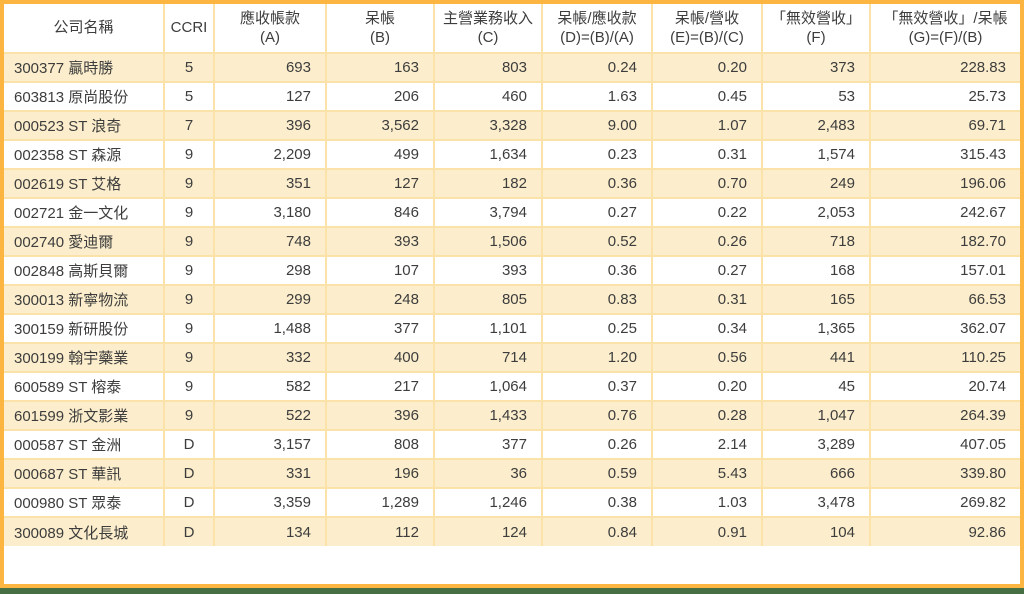 This screenshot has height=594, width=1024. What do you see at coordinates (84, 96) in the screenshot?
I see `company-cell: 603813 原尚股份` at bounding box center [84, 96].